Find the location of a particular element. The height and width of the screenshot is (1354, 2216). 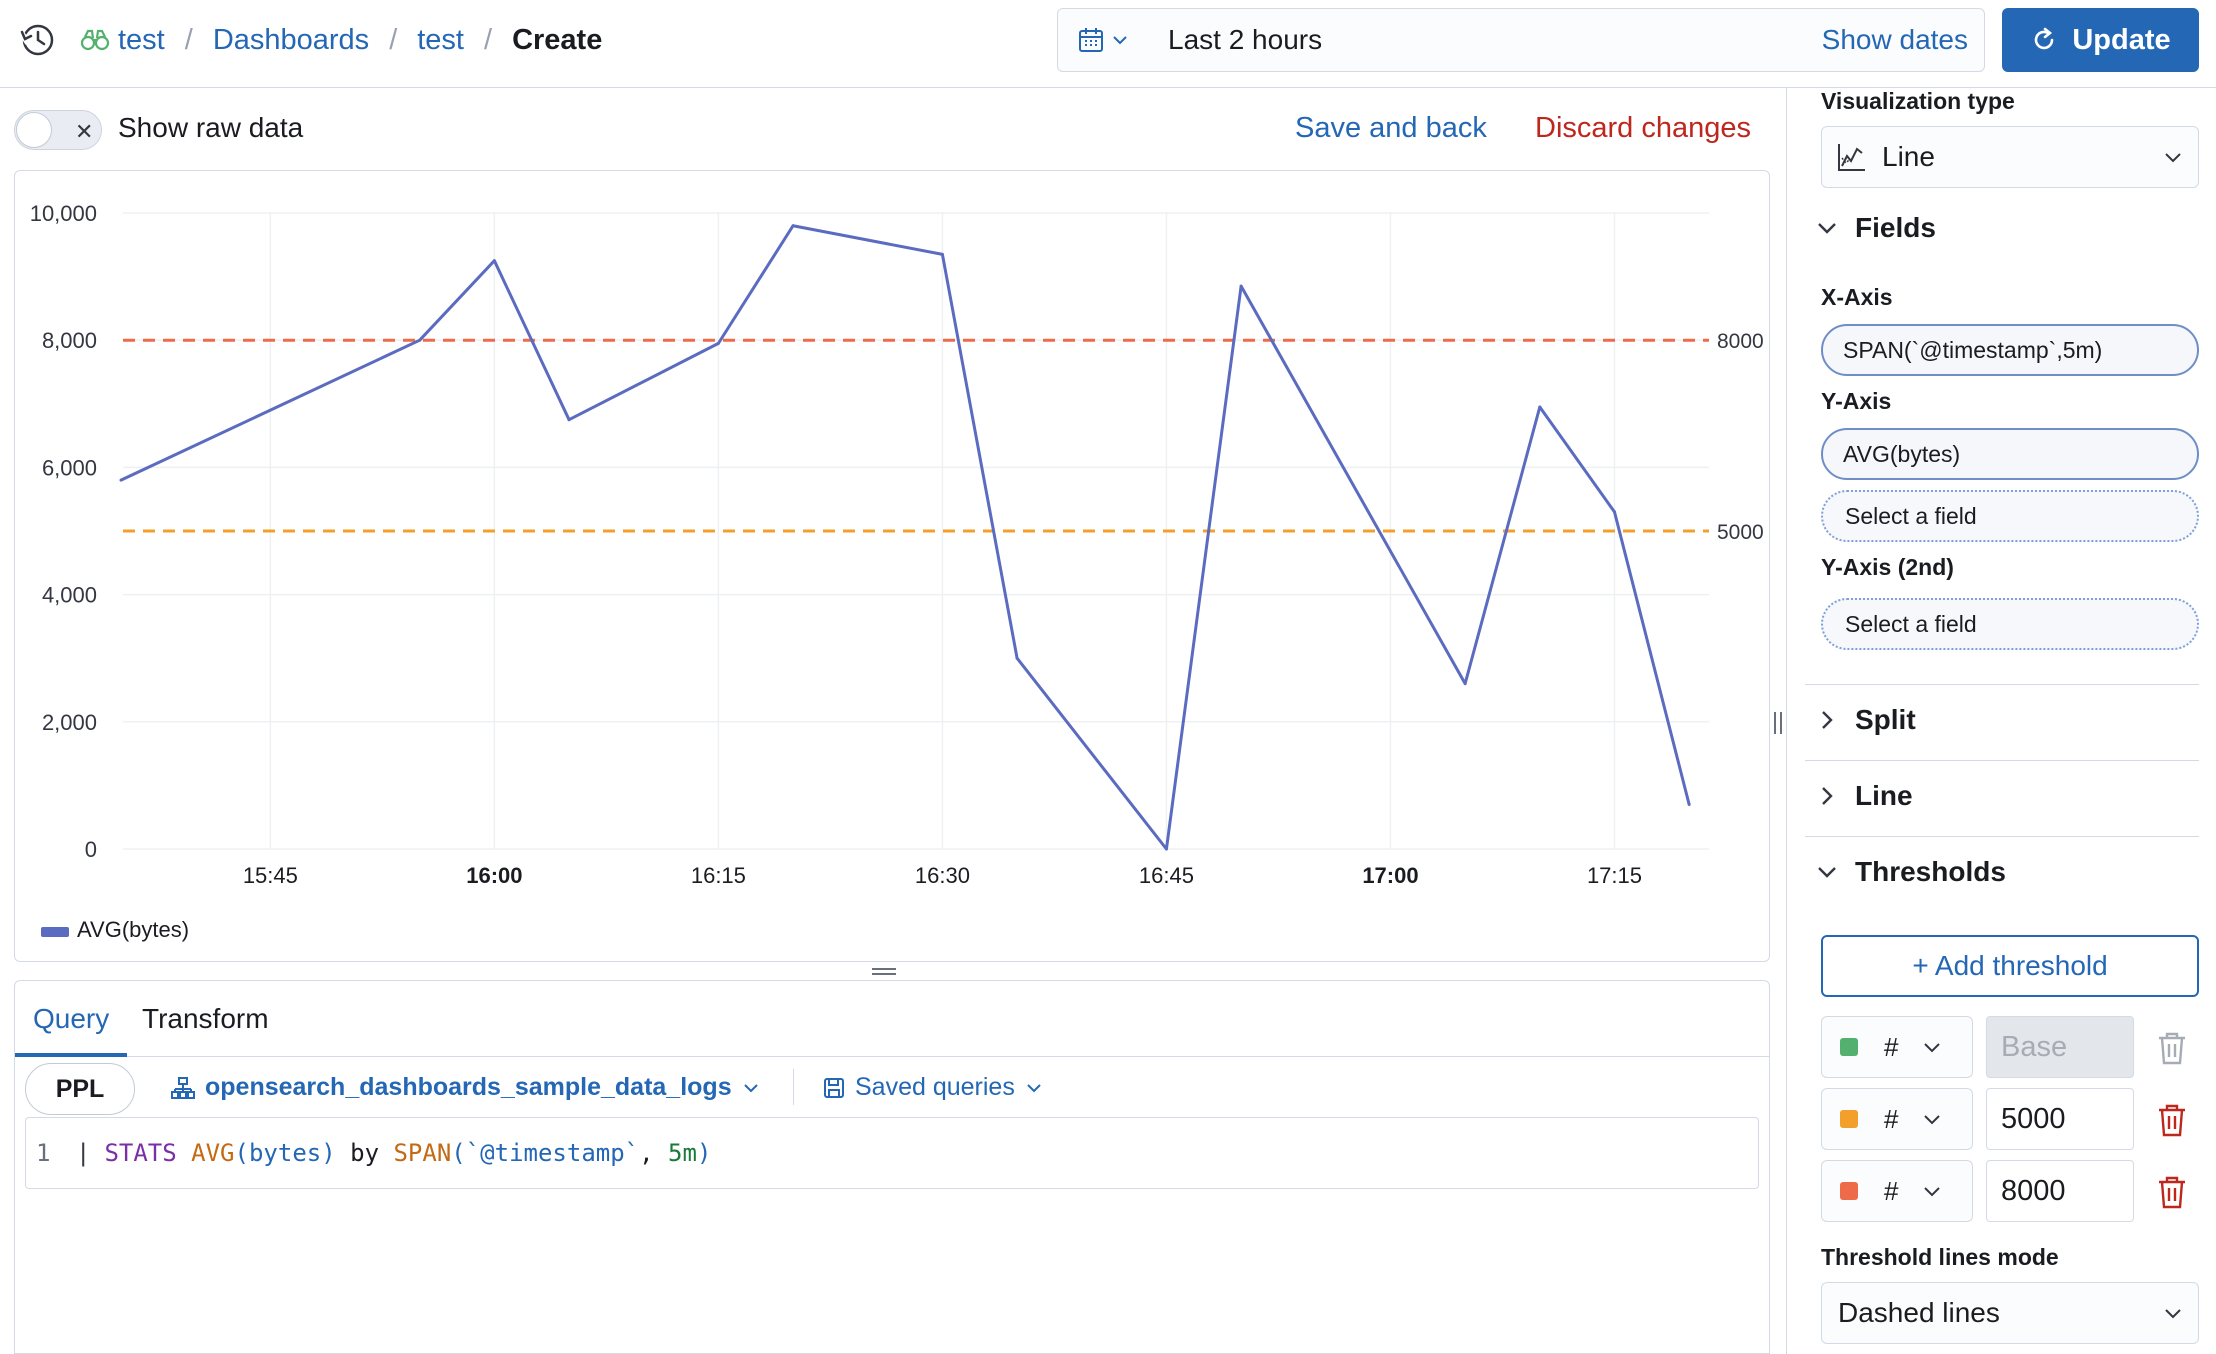

history-icon is located at coordinates (38, 40).